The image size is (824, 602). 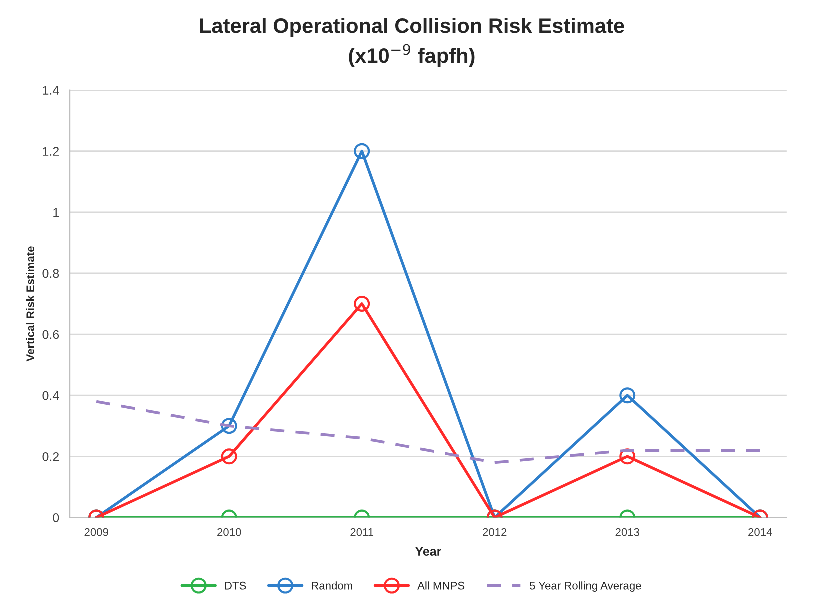 What do you see at coordinates (586, 587) in the screenshot?
I see `legend-label: 5 Year Rolling Average` at bounding box center [586, 587].